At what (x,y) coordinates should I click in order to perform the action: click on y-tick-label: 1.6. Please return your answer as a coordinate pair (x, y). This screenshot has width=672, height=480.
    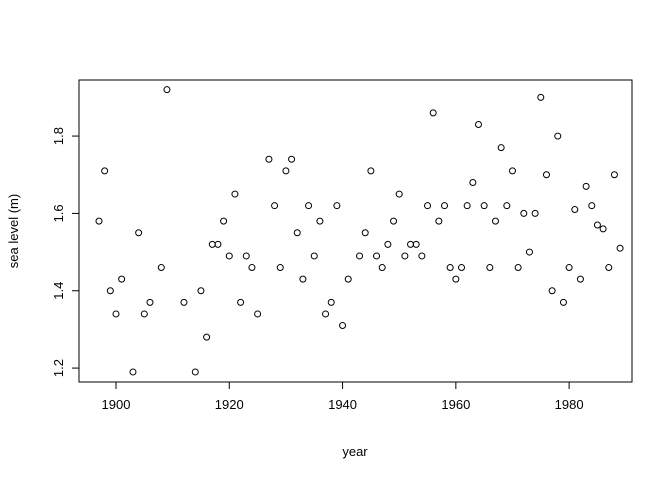
    Looking at the image, I should click on (58, 213).